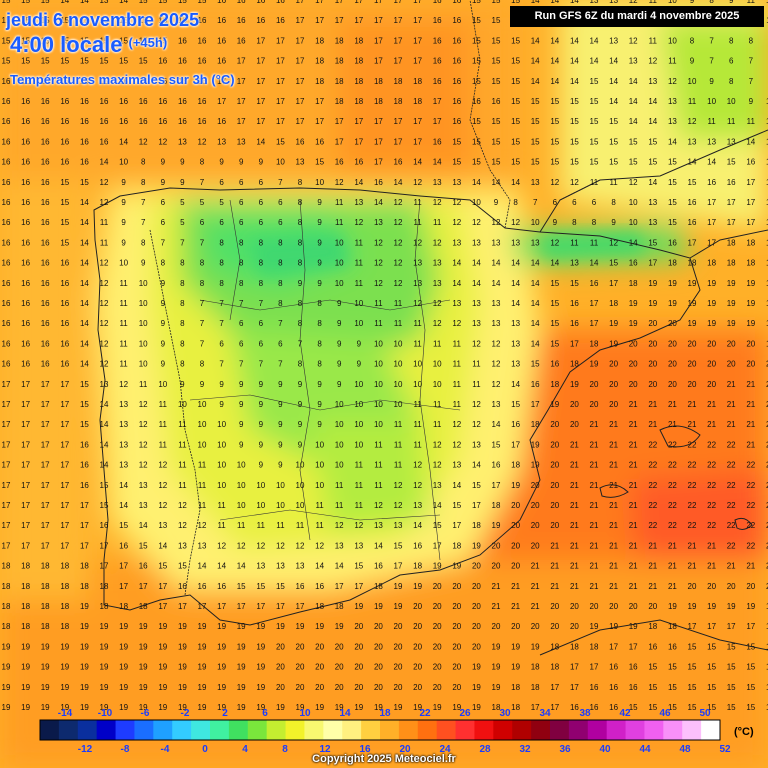 The height and width of the screenshot is (768, 768). Describe the element at coordinates (505, 713) in the screenshot. I see `legend-label-top: 30` at that location.